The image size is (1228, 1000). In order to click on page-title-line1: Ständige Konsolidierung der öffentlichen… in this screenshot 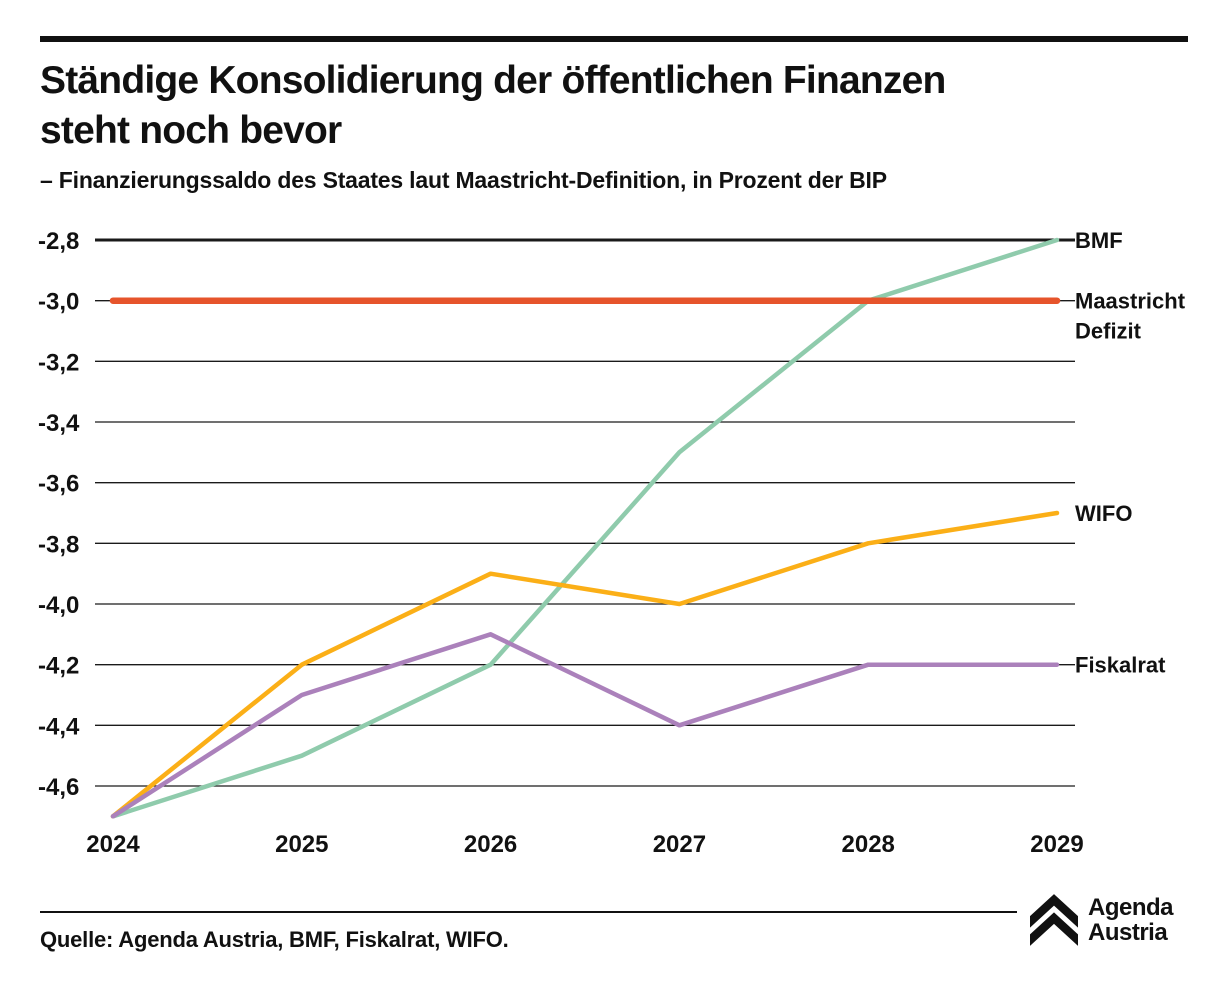, I will do `click(493, 80)`.